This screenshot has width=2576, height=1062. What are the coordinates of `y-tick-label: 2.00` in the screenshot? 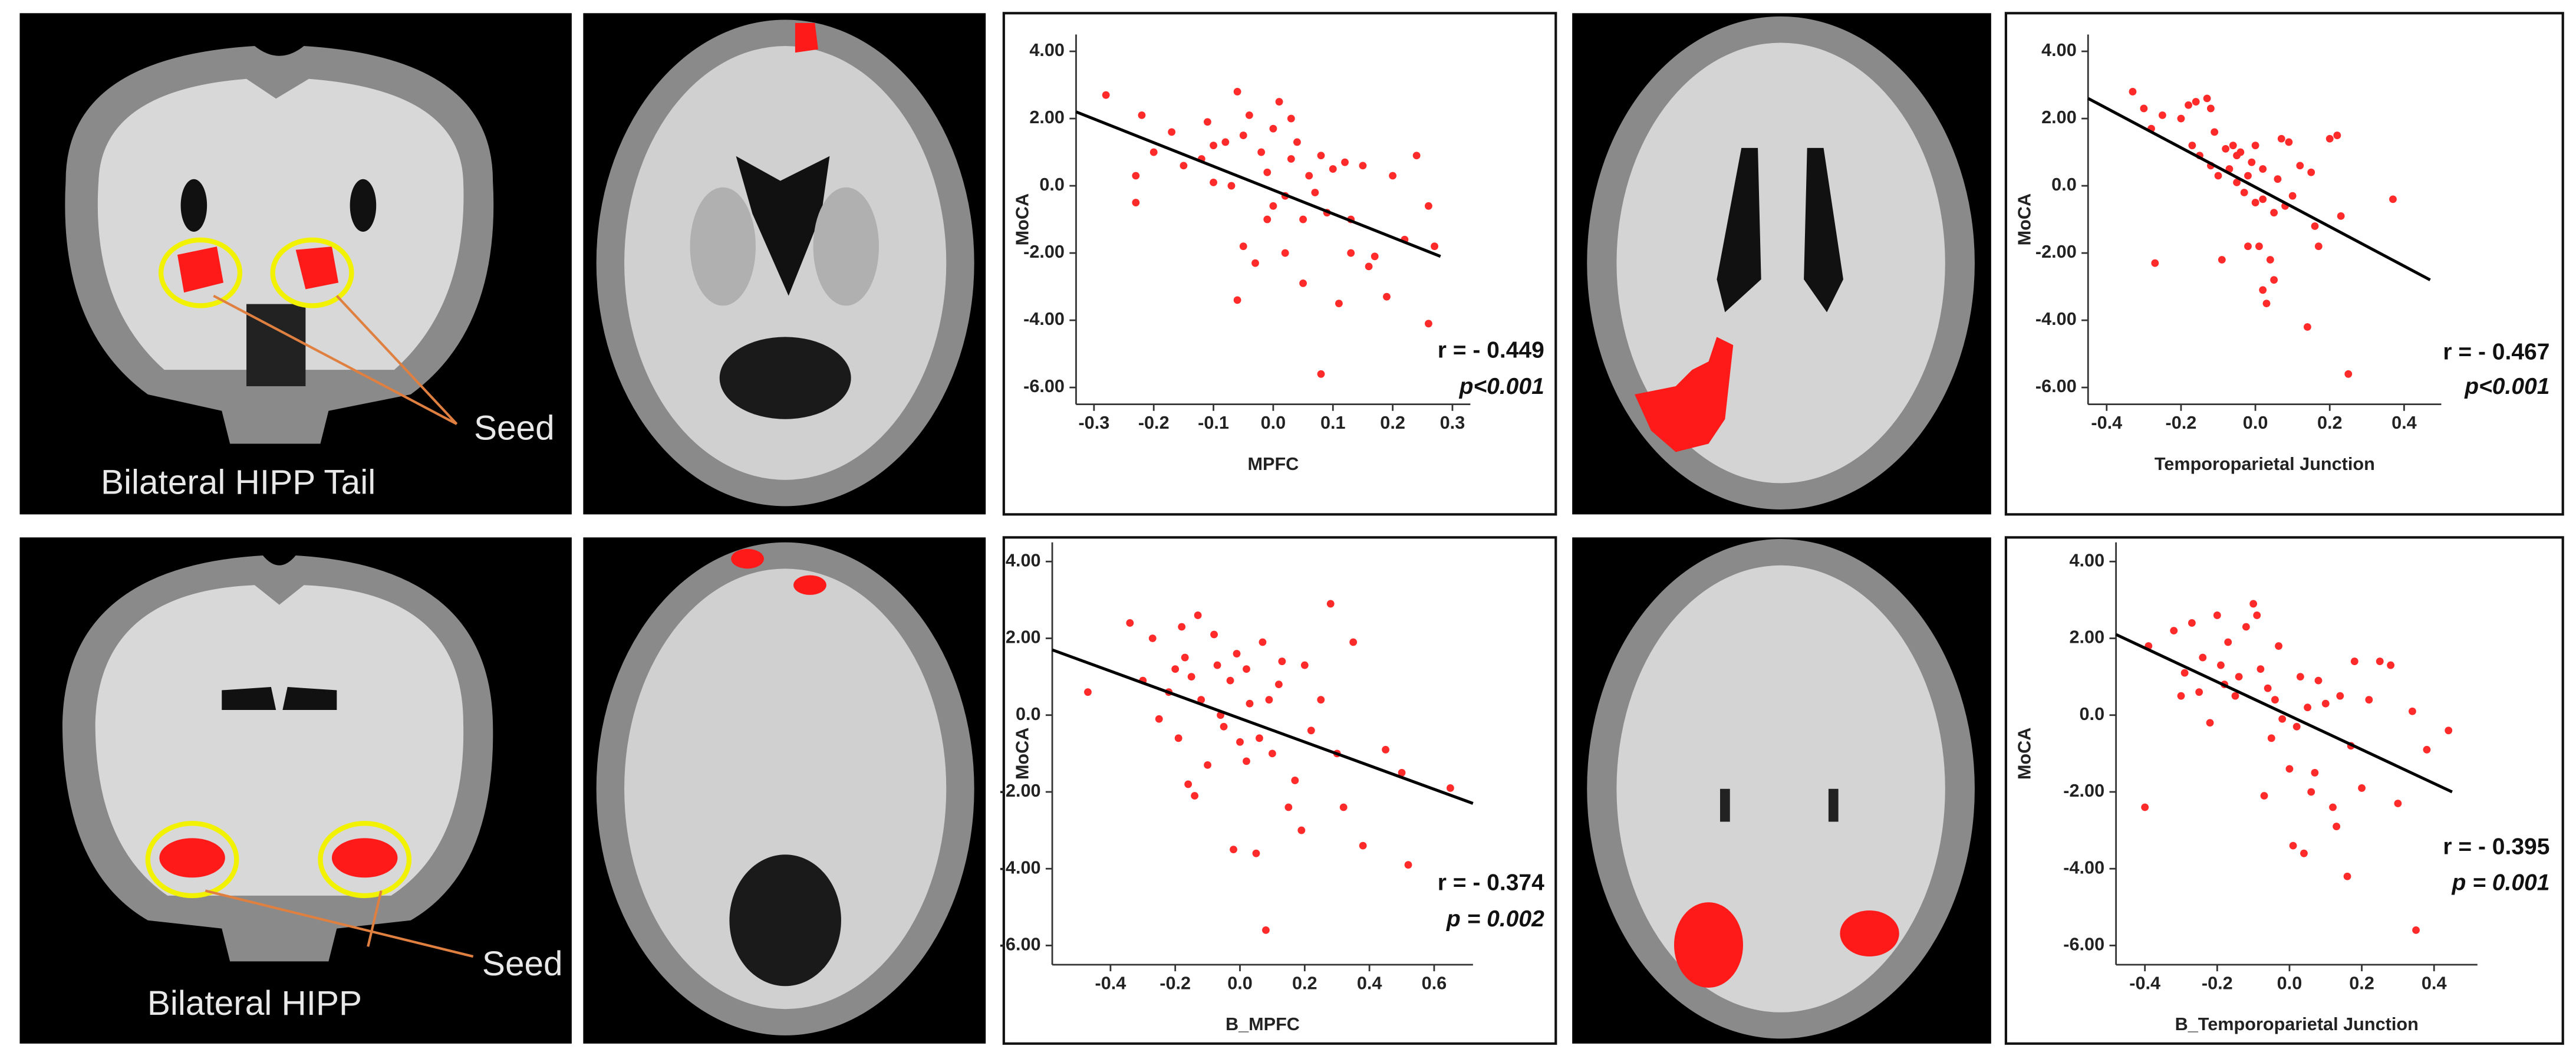 It's located at (1023, 637).